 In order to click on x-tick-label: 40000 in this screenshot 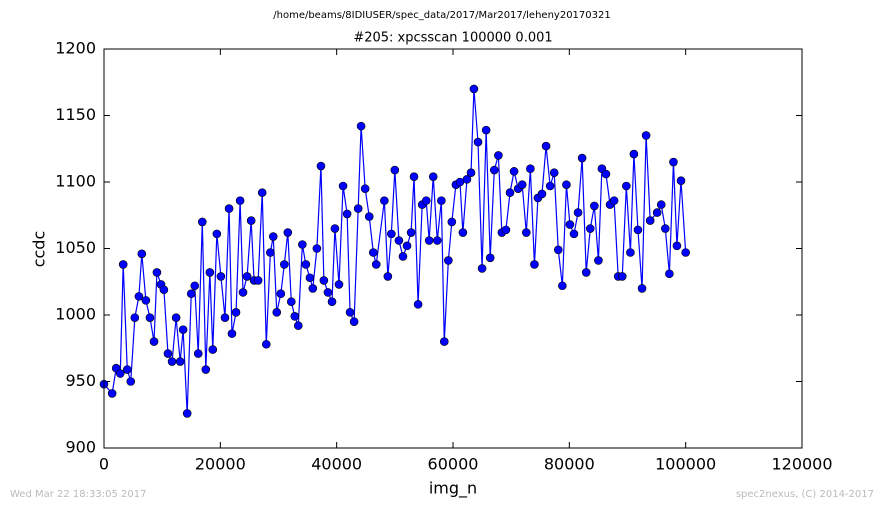, I will do `click(336, 464)`.